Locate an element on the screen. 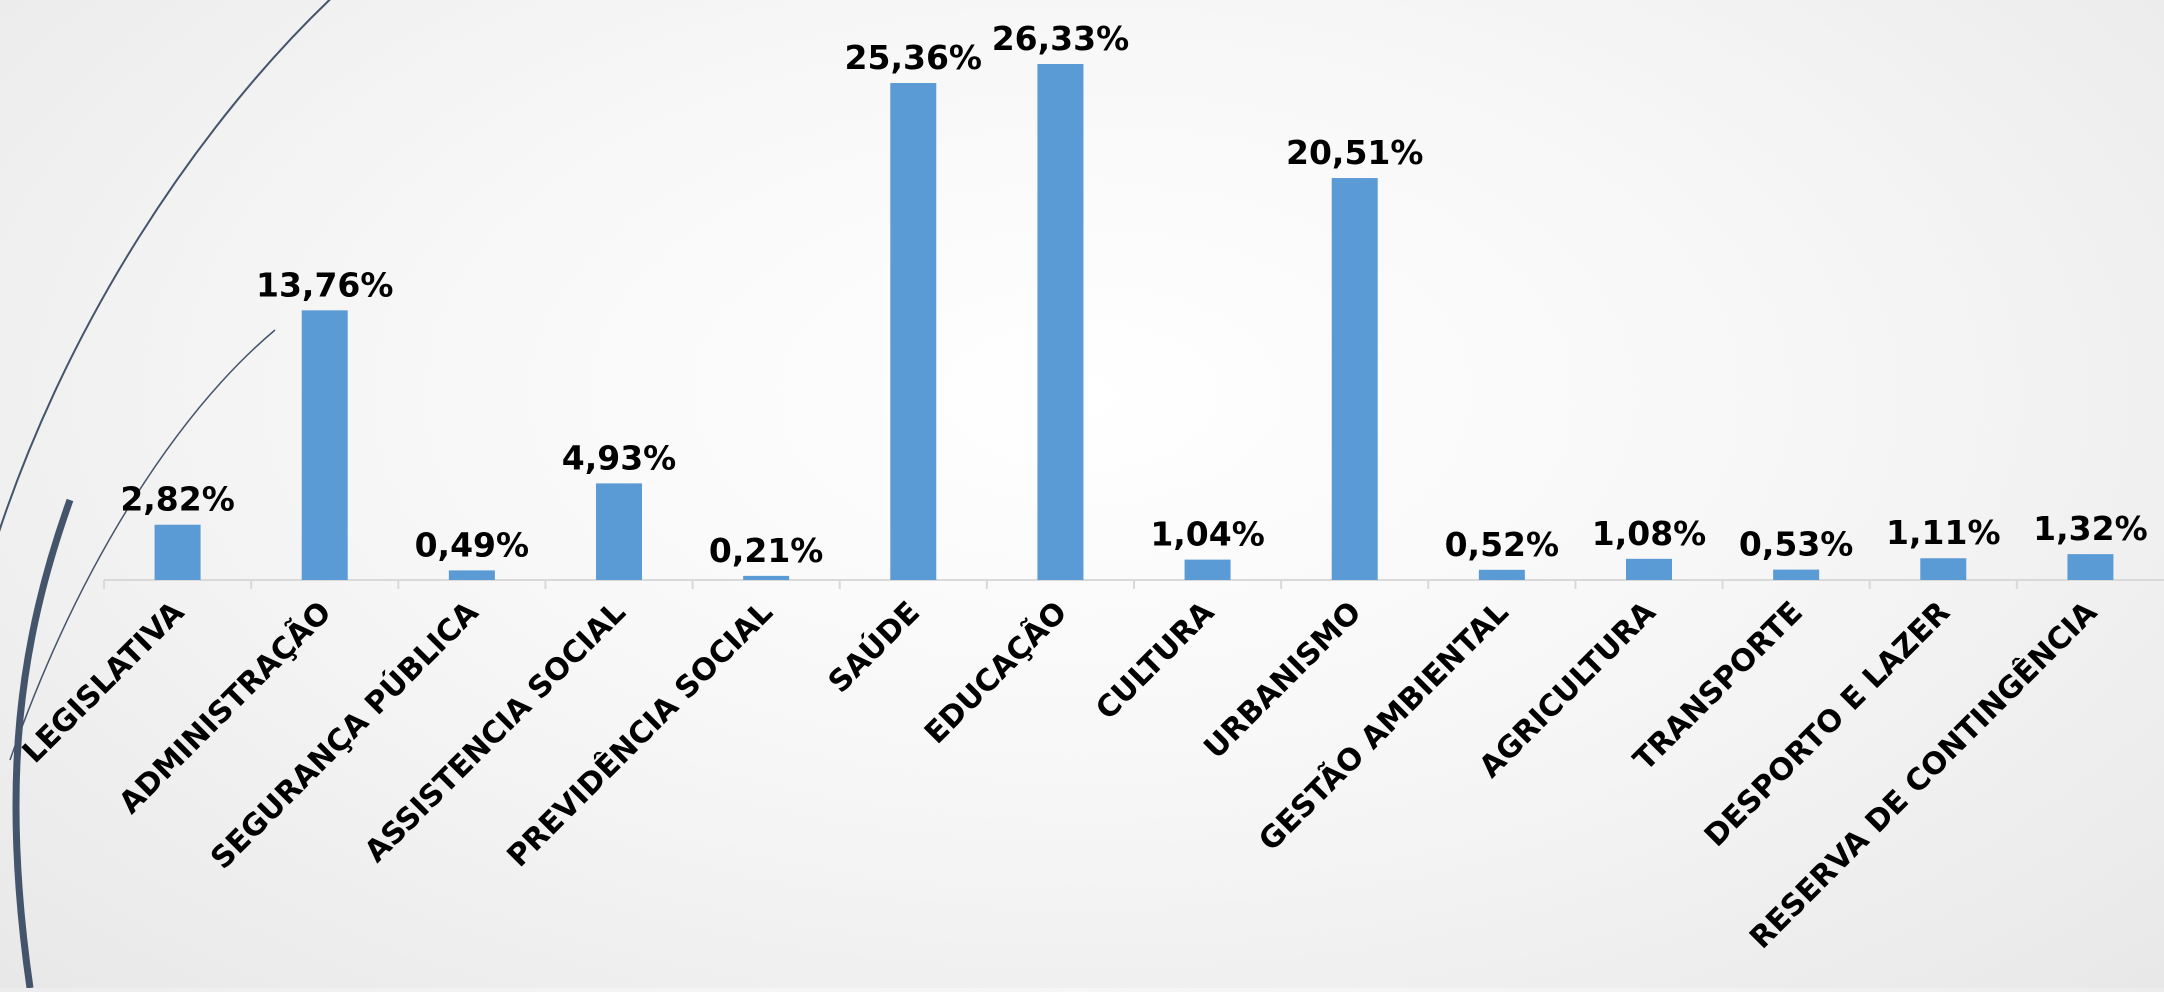 Image resolution: width=2164 pixels, height=992 pixels. decorative-arc-thick is located at coordinates (43, 743).